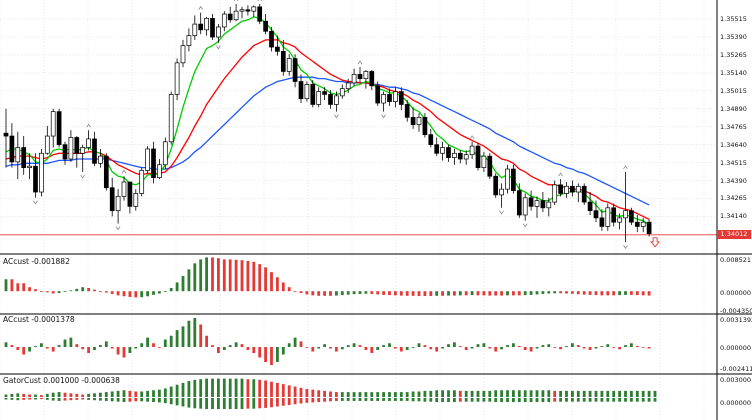 The height and width of the screenshot is (420, 752). Describe the element at coordinates (736, 293) in the screenshot. I see `tick-label: 0.000000` at that location.